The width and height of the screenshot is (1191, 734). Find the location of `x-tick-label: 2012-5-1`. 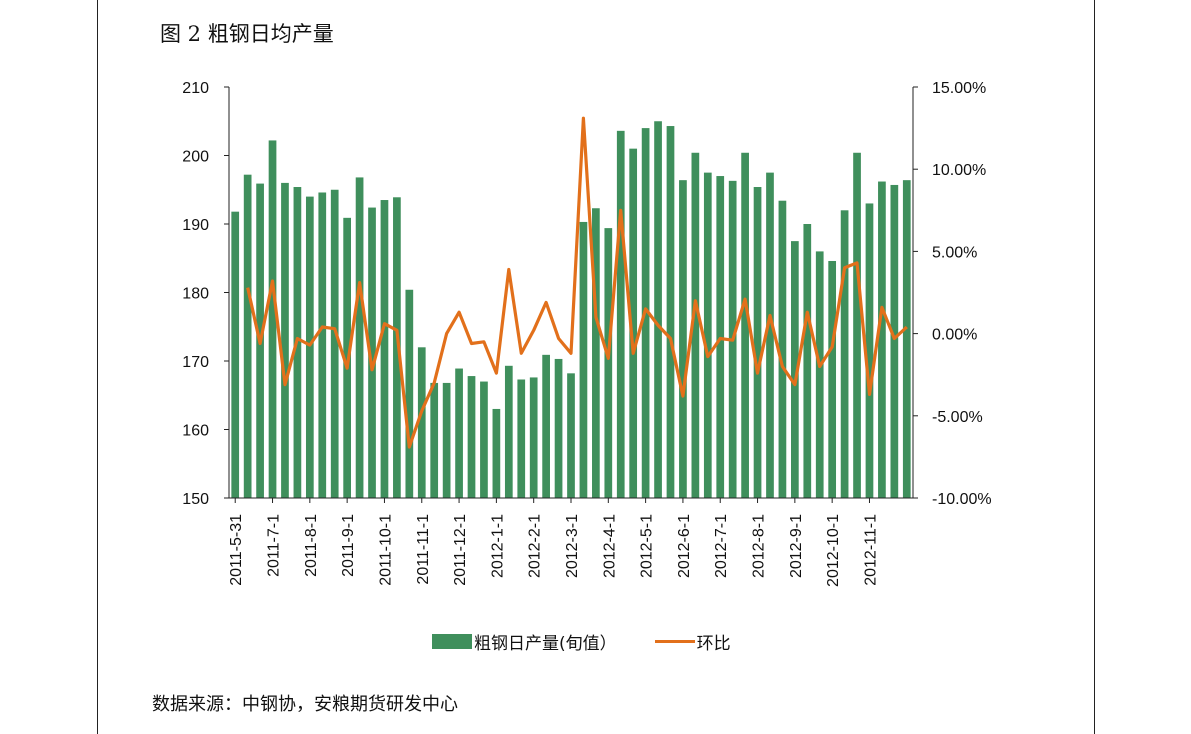

x-tick-label: 2012-5-1 is located at coordinates (647, 546).